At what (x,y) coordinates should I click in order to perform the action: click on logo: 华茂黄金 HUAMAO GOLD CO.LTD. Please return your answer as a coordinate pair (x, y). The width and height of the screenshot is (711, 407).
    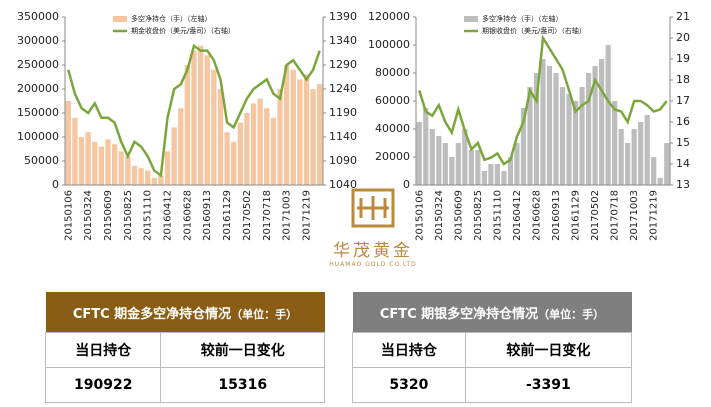
    Looking at the image, I should click on (373, 228).